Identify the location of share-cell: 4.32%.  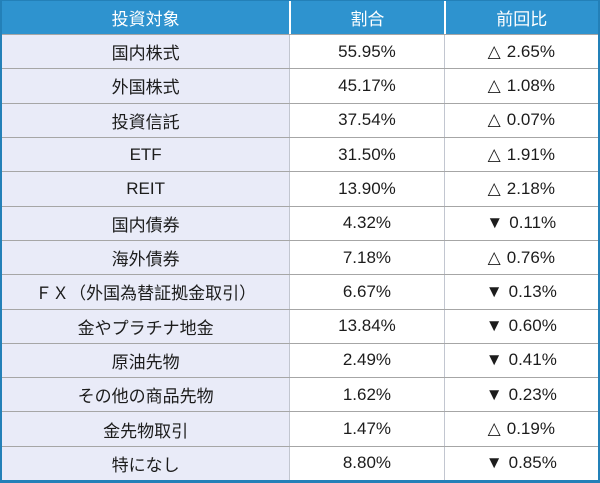
(366, 223).